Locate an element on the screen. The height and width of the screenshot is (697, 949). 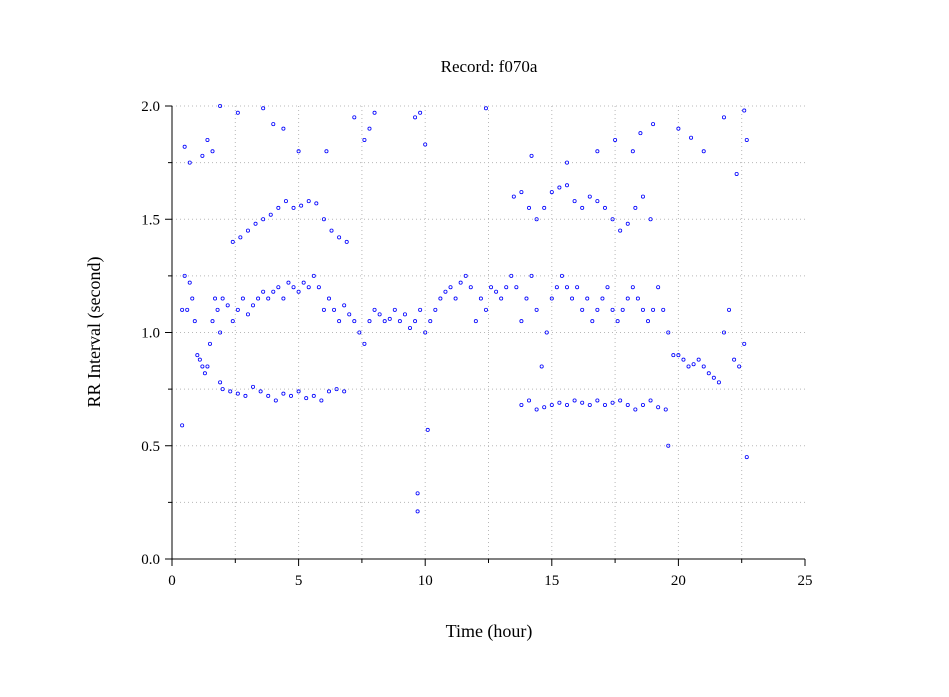
x-tick-label: 25 is located at coordinates (805, 581).